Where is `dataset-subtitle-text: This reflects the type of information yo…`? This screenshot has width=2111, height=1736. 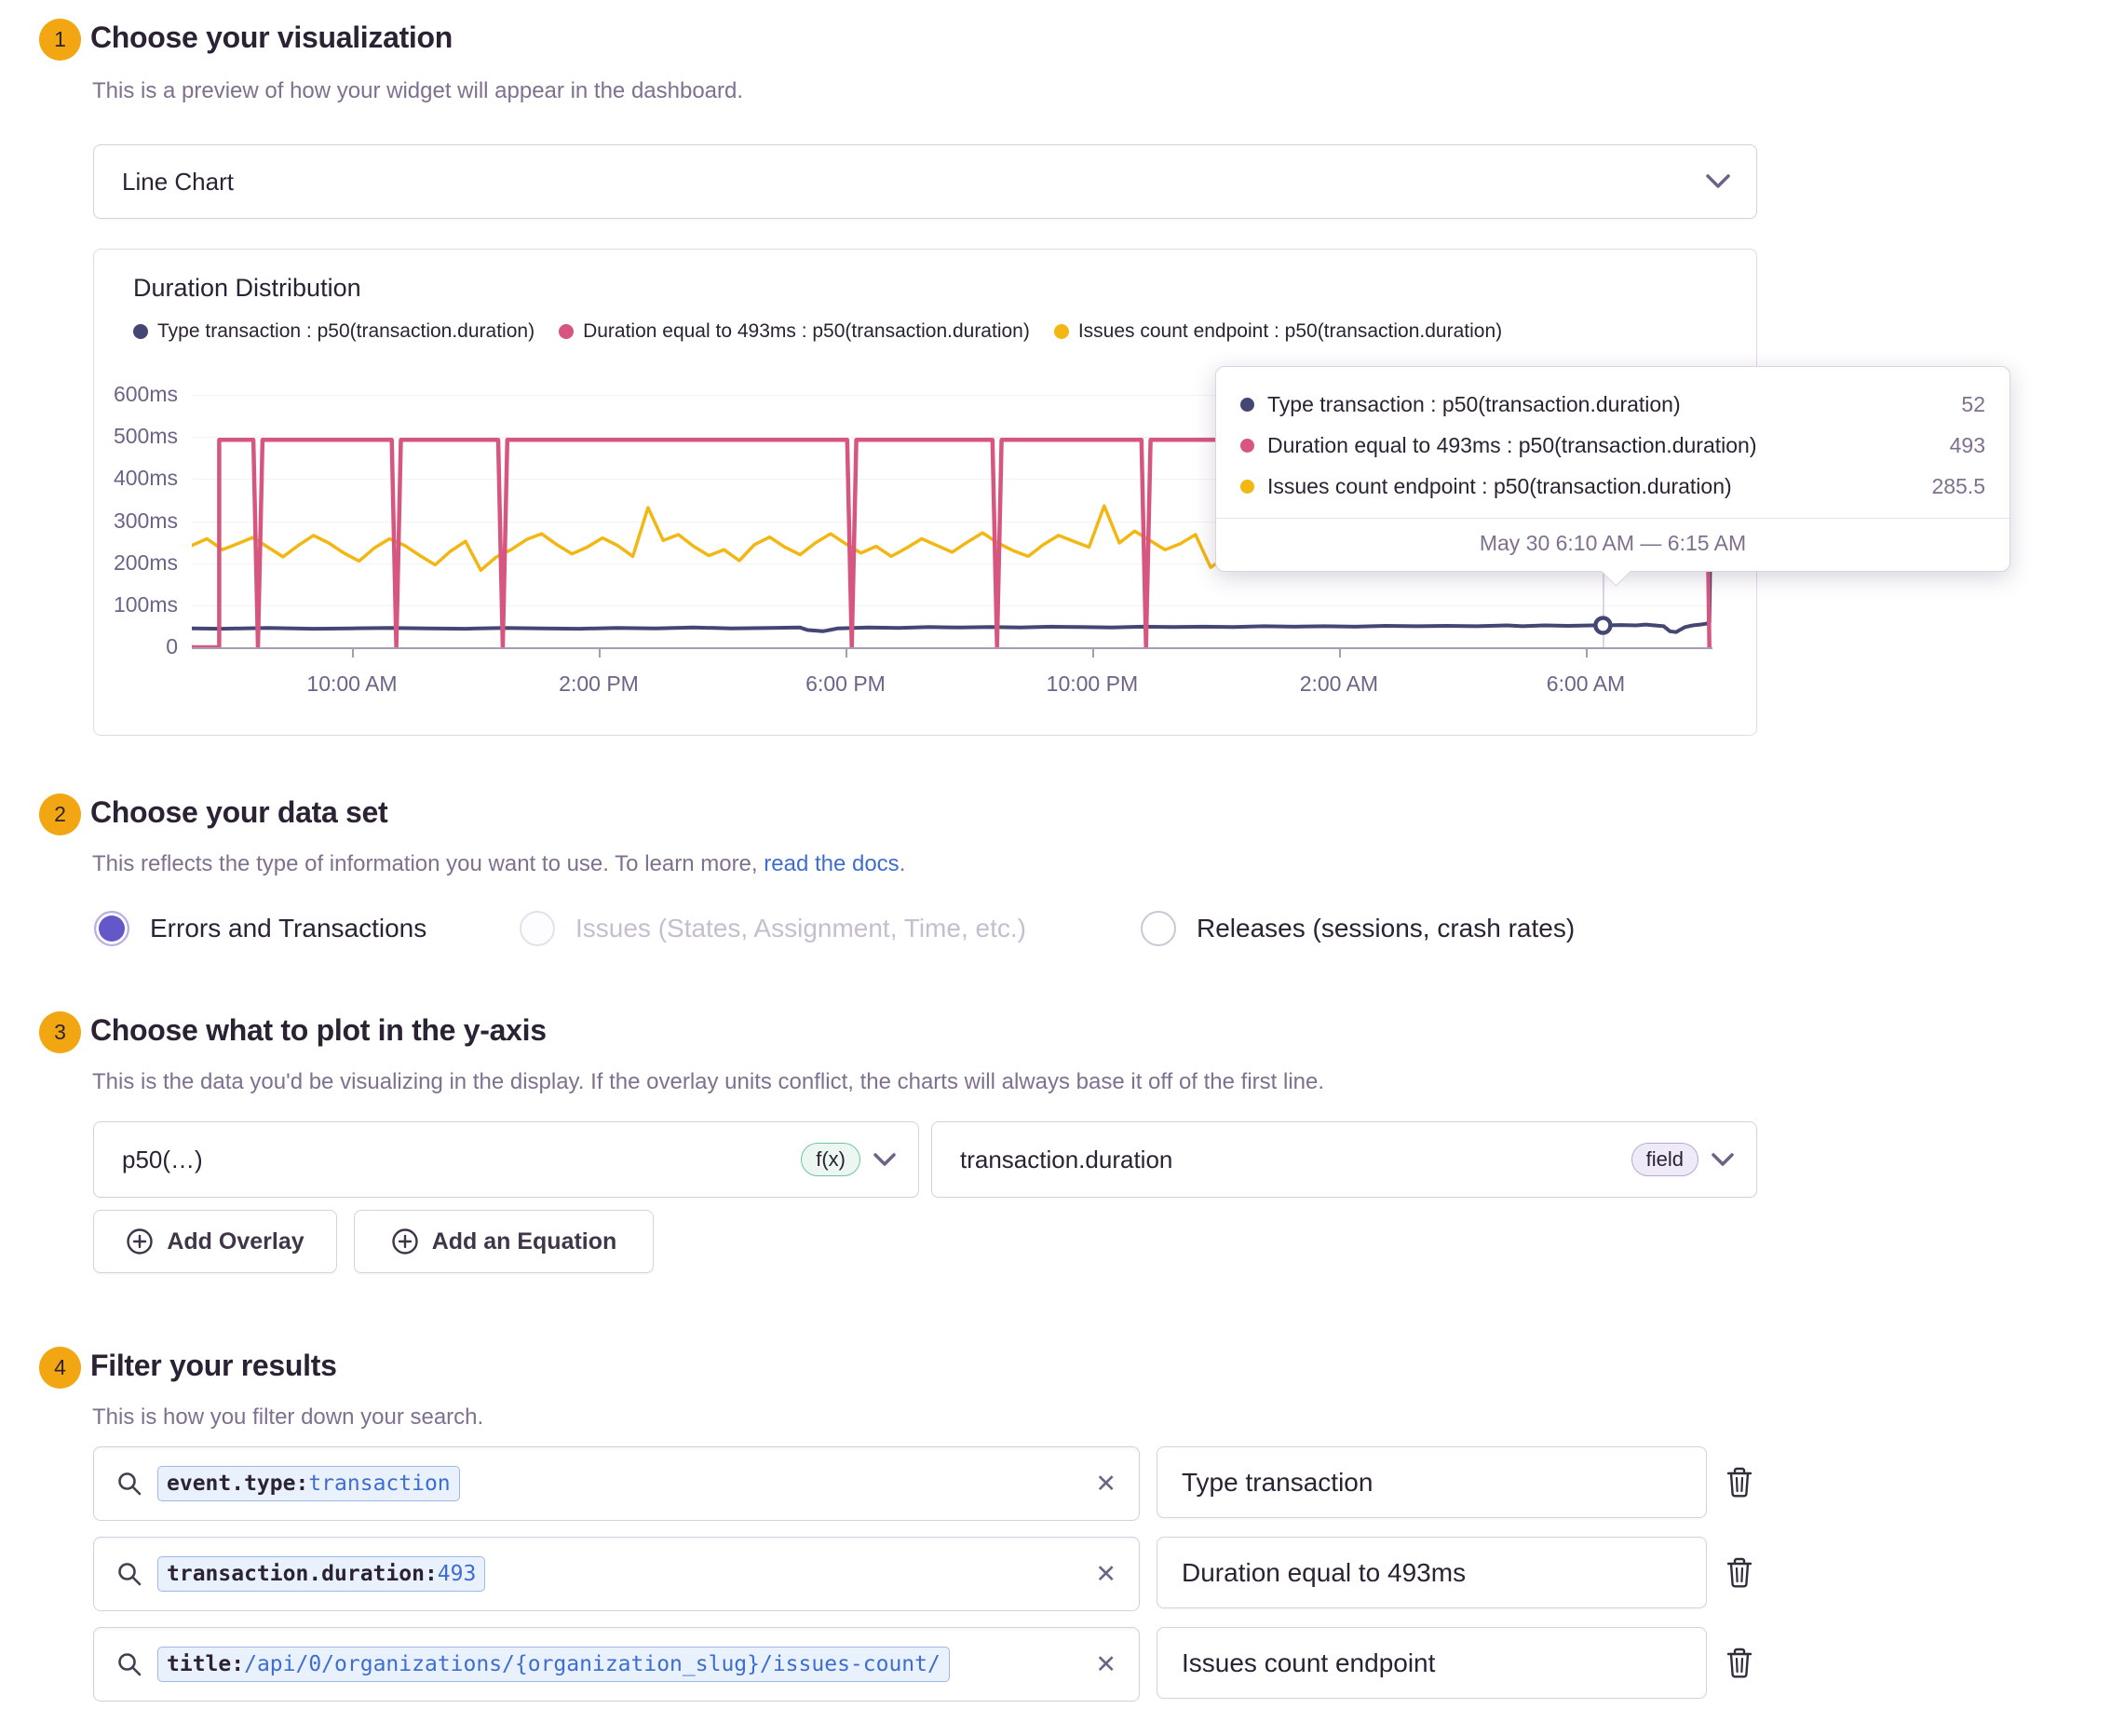
dataset-subtitle-text: This reflects the type of information yo… is located at coordinates (428, 863).